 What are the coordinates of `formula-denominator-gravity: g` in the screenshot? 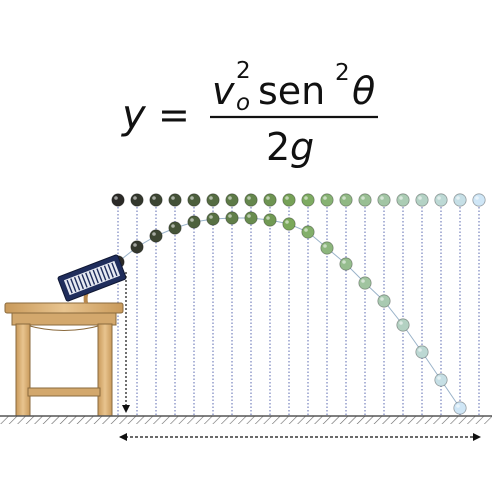 It's located at (302, 147).